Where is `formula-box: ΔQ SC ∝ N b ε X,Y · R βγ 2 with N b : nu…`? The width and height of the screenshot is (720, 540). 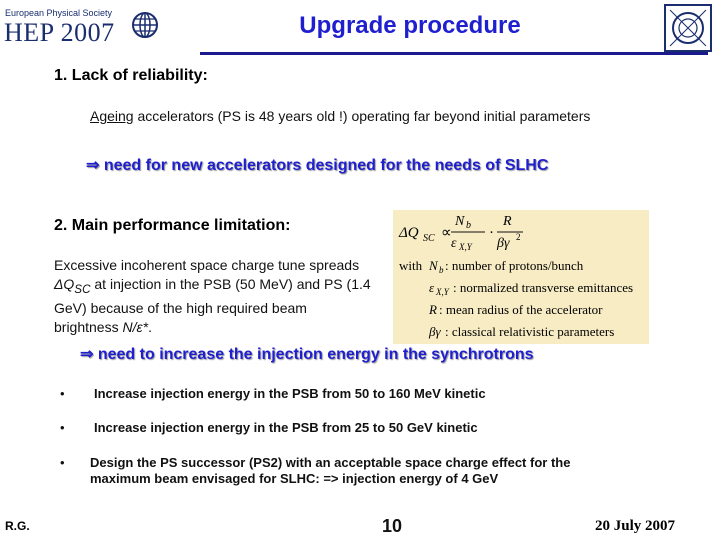 formula-box: ΔQ SC ∝ N b ε X,Y · R βγ 2 with N b : nu… is located at coordinates (521, 277).